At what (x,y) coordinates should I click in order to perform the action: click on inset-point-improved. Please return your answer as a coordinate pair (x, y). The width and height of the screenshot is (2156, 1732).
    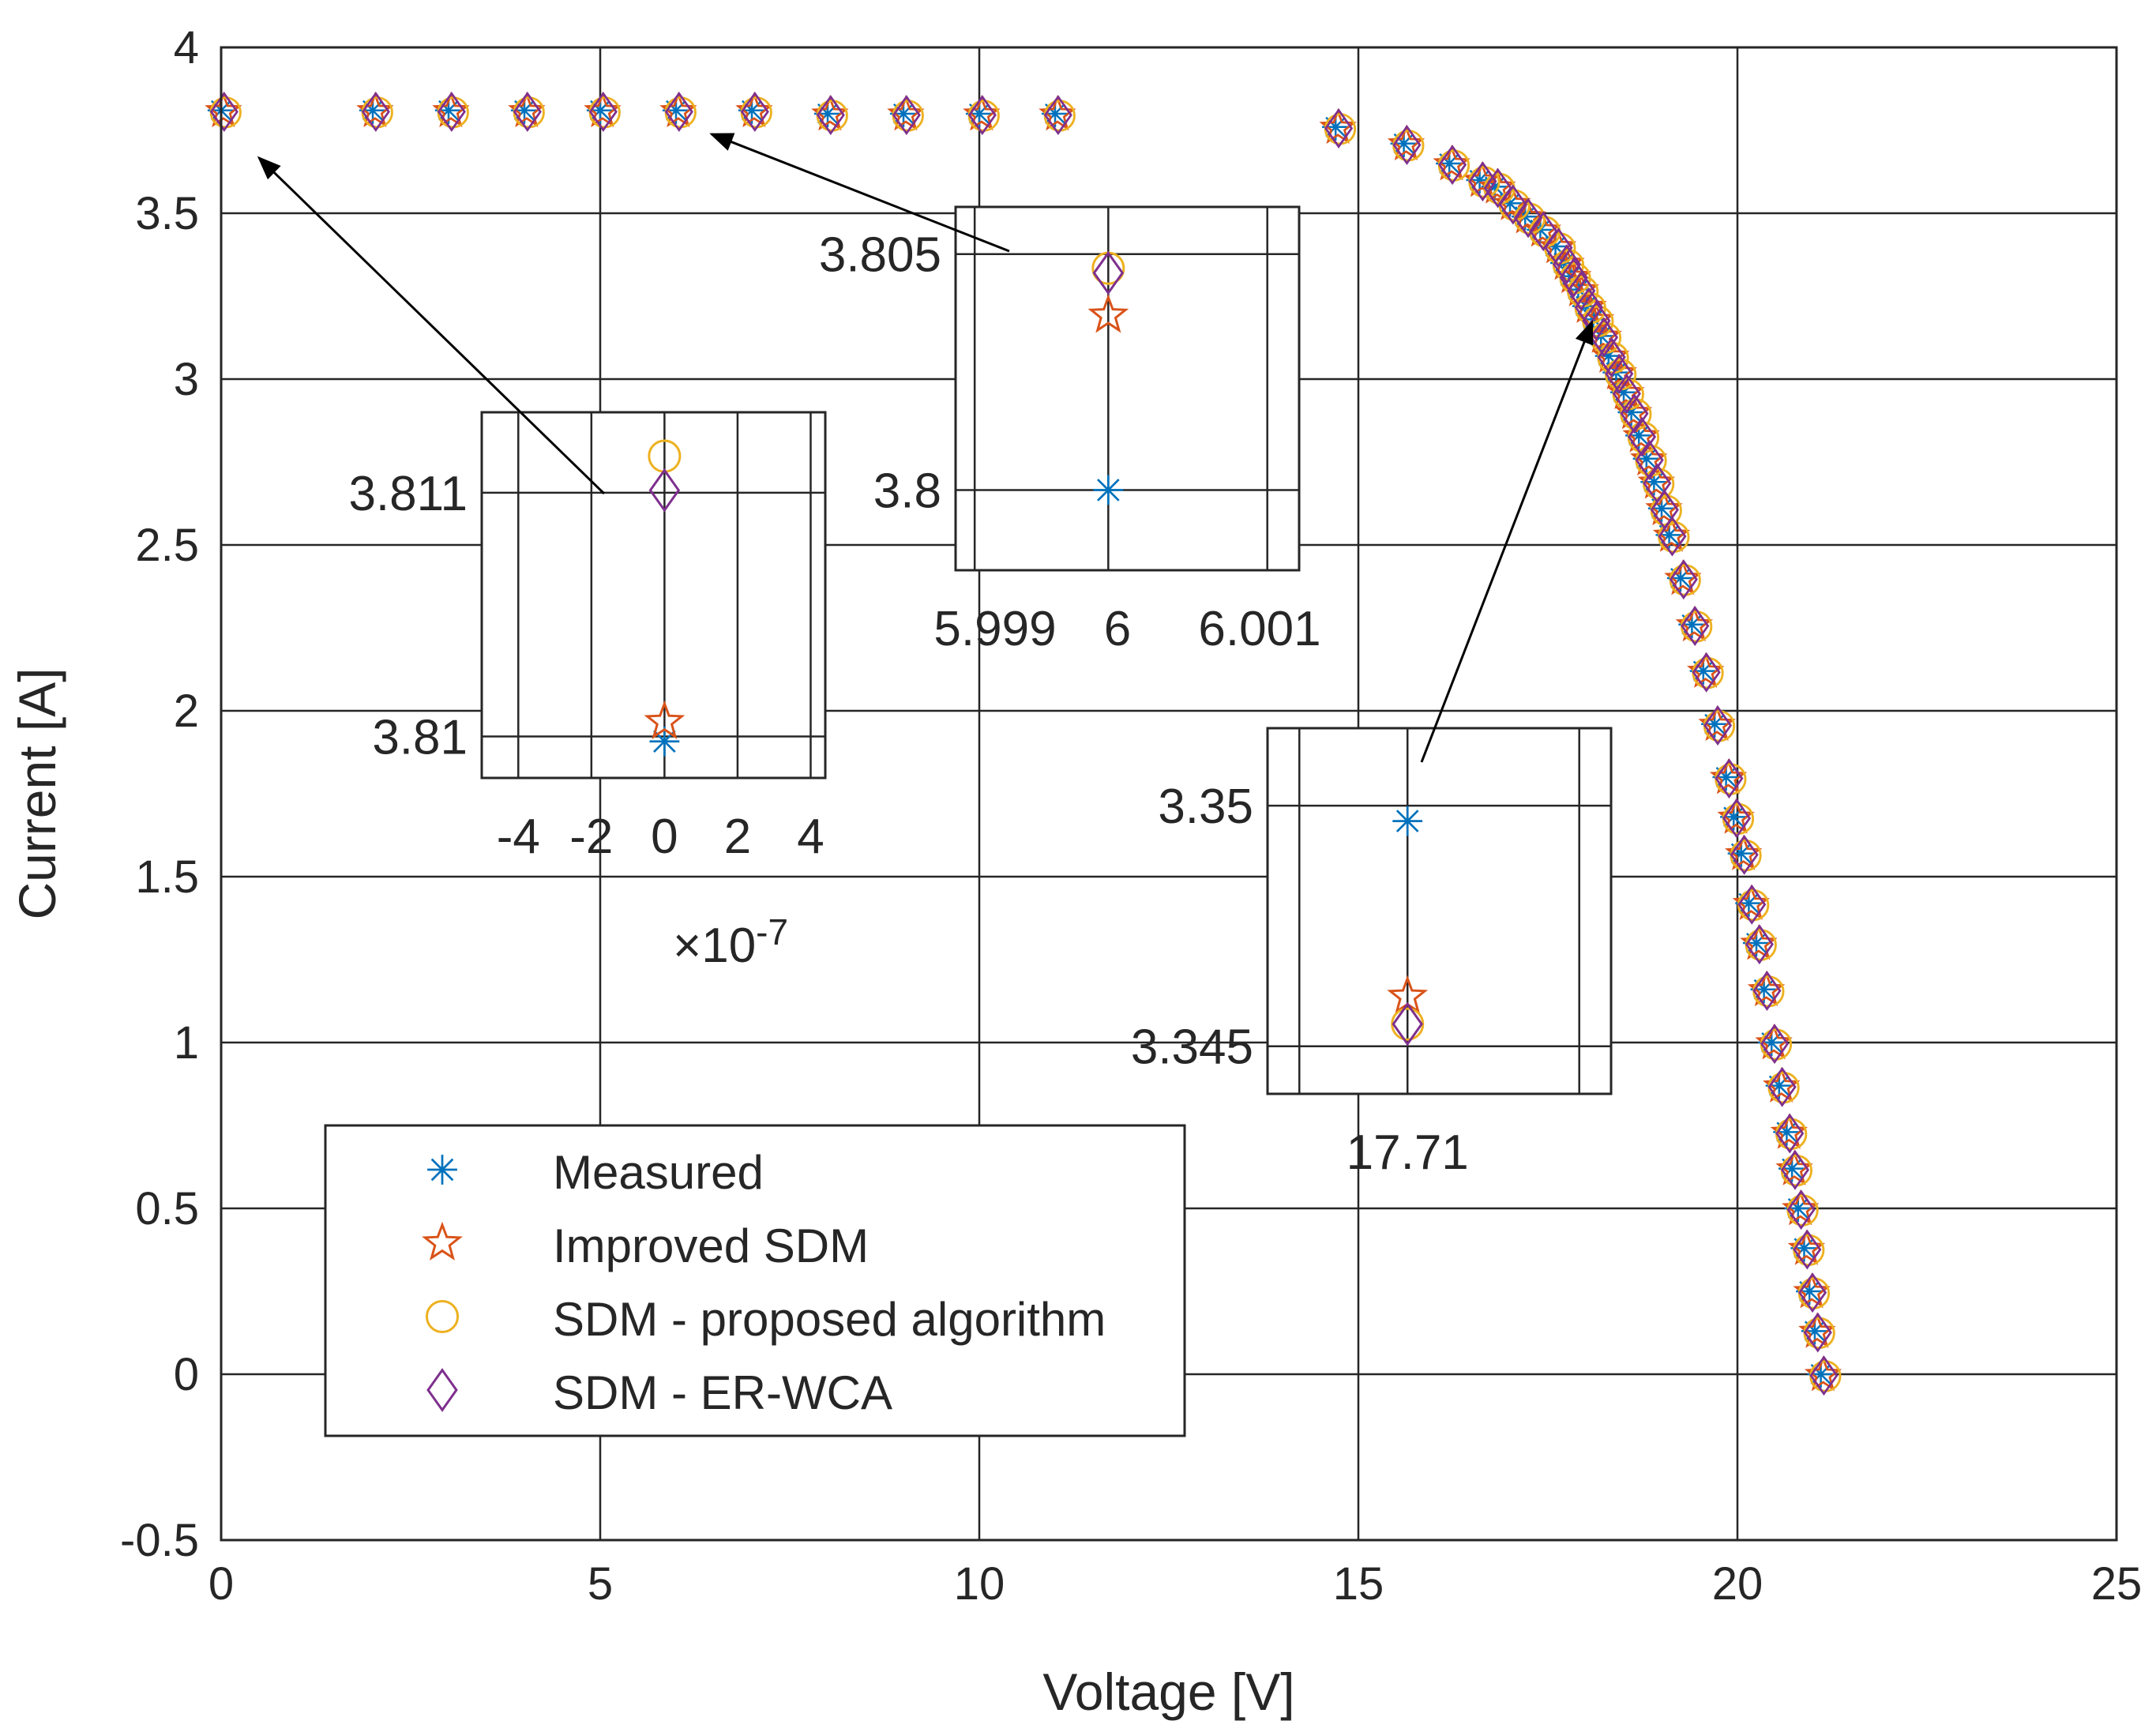
    Looking at the image, I should click on (664, 720).